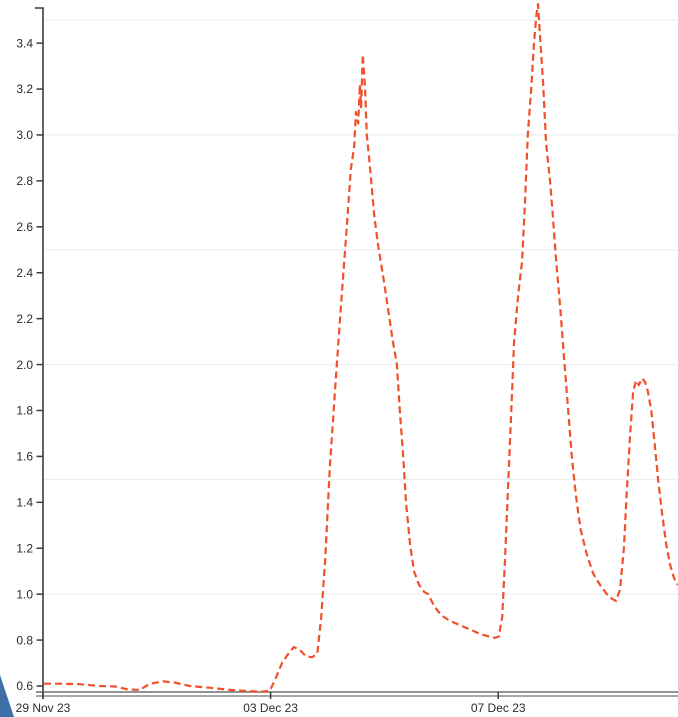 This screenshot has height=717, width=678. Describe the element at coordinates (43, 708) in the screenshot. I see `x-axis-tick-label: 29 Nov 23` at that location.